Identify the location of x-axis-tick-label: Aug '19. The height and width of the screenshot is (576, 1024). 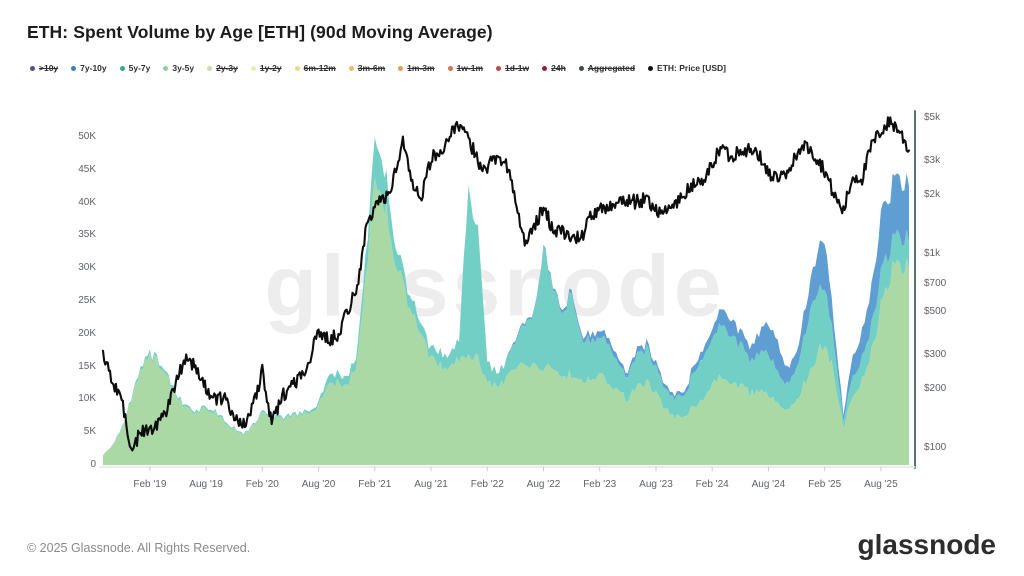
(206, 484).